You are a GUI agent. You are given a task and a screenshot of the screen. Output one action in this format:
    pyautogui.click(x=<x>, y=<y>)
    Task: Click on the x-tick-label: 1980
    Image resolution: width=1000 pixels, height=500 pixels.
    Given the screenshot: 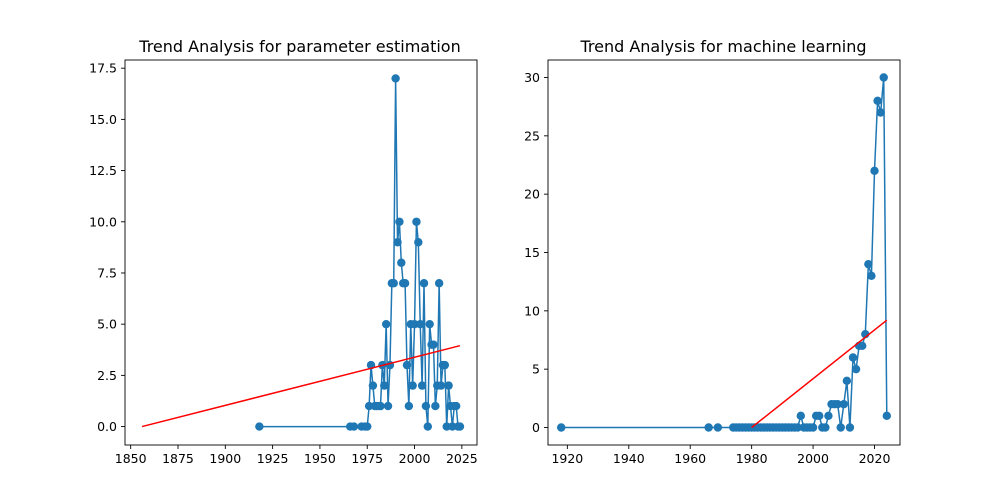 What is the action you would take?
    pyautogui.click(x=752, y=458)
    